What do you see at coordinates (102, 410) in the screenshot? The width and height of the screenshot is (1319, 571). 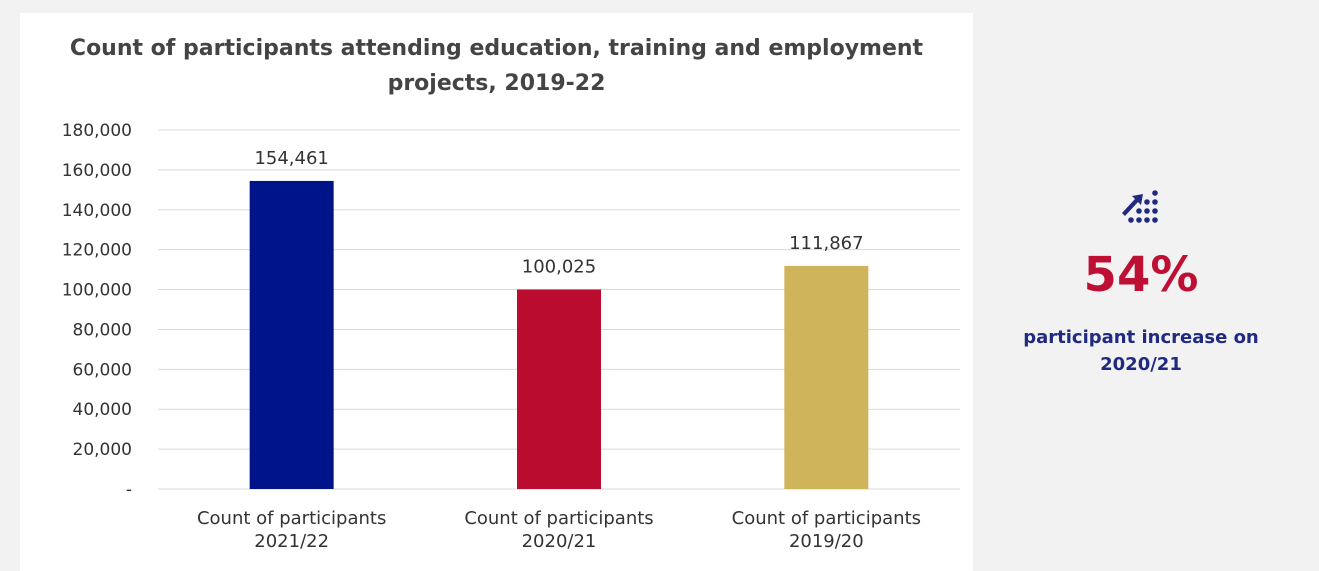 I see `y-tick-label: 40,000` at bounding box center [102, 410].